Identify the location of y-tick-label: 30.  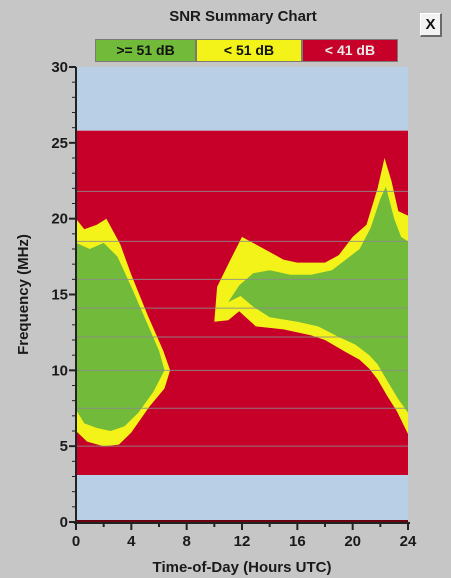
(59, 67).